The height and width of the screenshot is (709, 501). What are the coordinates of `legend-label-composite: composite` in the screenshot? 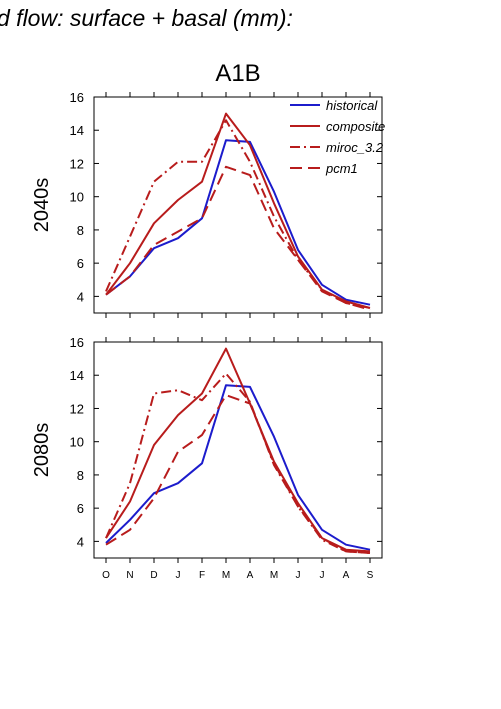 It's located at (355, 126).